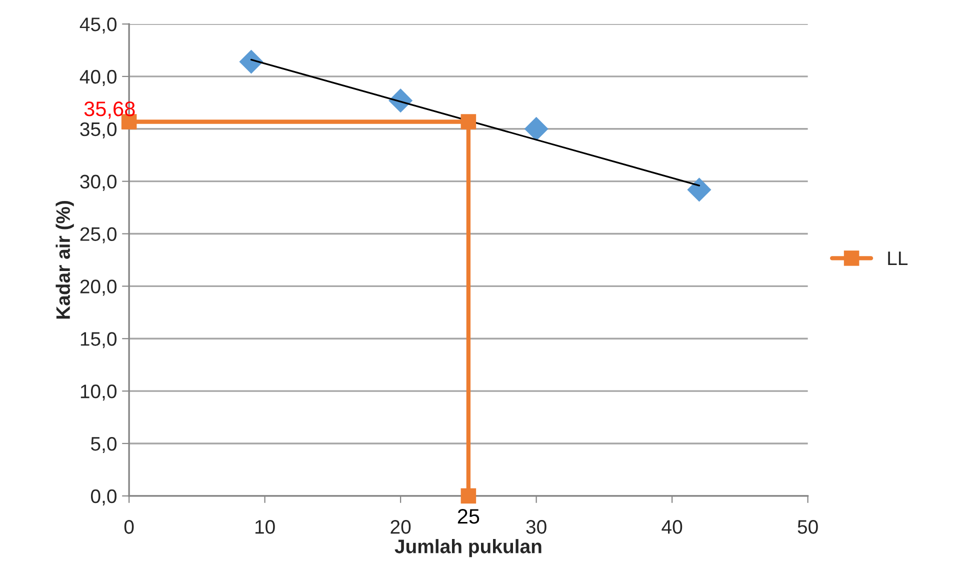 This screenshot has height=572, width=956. Describe the element at coordinates (103, 497) in the screenshot. I see `y-tick-label: 0,0` at that location.